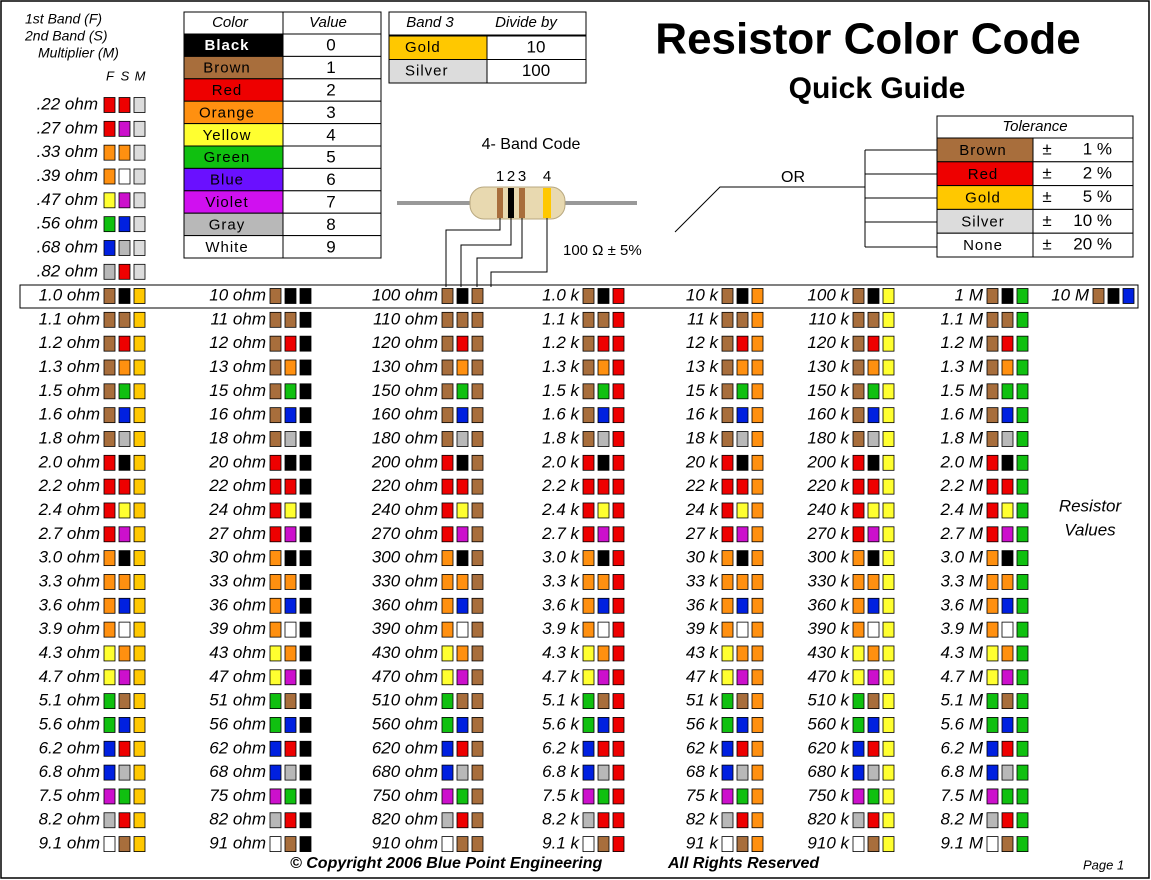 The image size is (1151, 880). I want to click on resistor-value: 3.9 ohm, so click(69, 628).